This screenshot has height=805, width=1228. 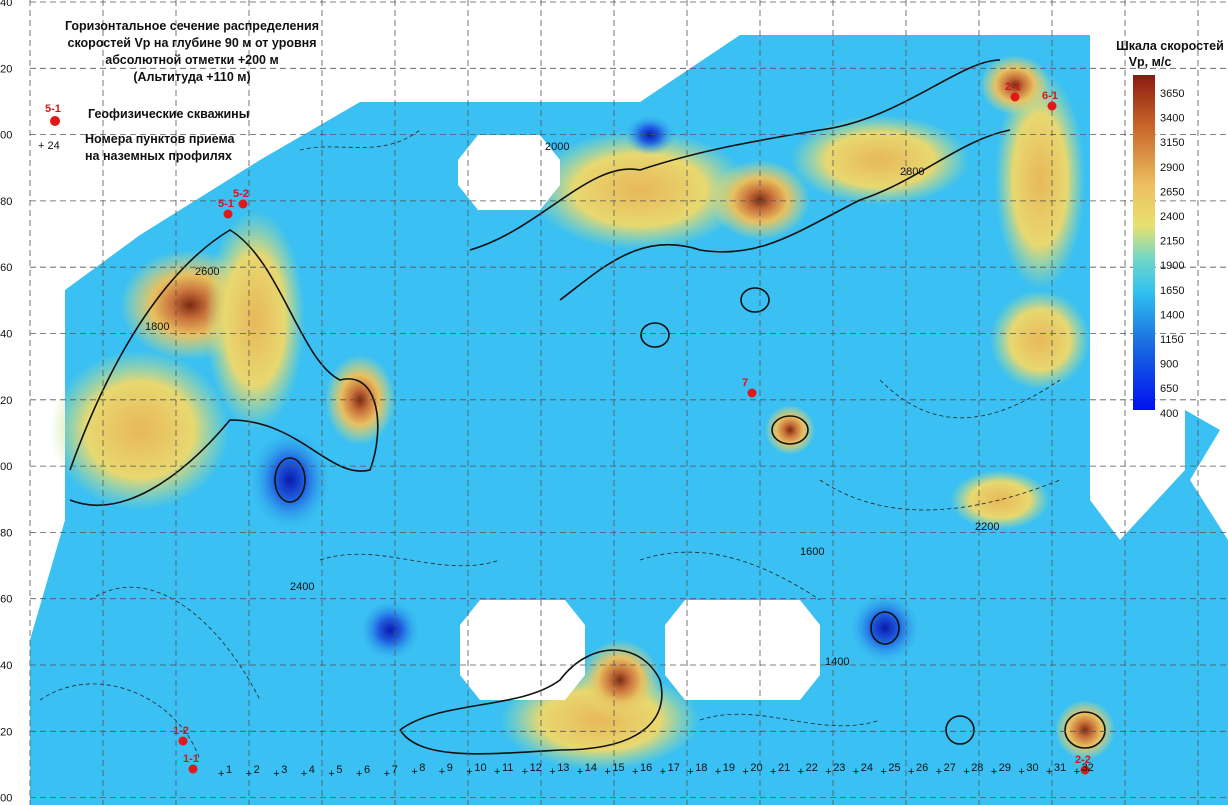 What do you see at coordinates (6, 600) in the screenshot?
I see `y-label: 460` at bounding box center [6, 600].